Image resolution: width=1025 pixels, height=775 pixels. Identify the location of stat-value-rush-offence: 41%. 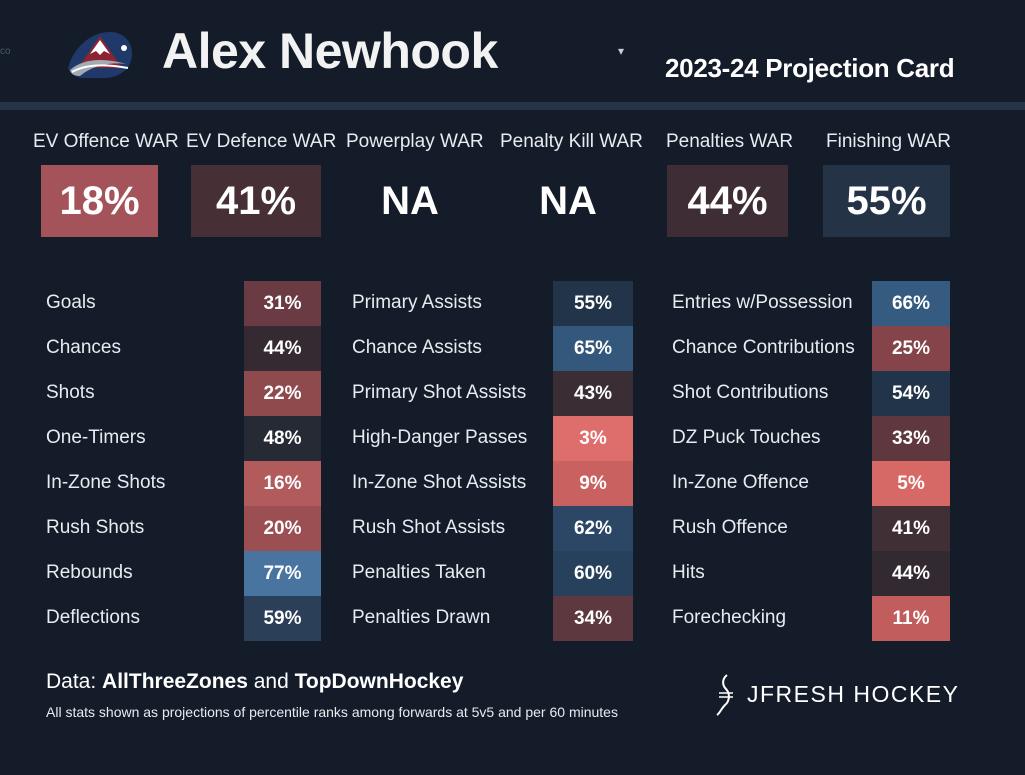
(911, 528).